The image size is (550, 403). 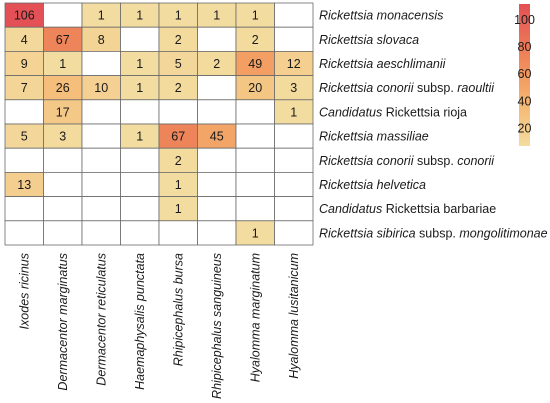 What do you see at coordinates (439, 209) in the screenshot?
I see `row-label-part: Rickettsia barbariae` at bounding box center [439, 209].